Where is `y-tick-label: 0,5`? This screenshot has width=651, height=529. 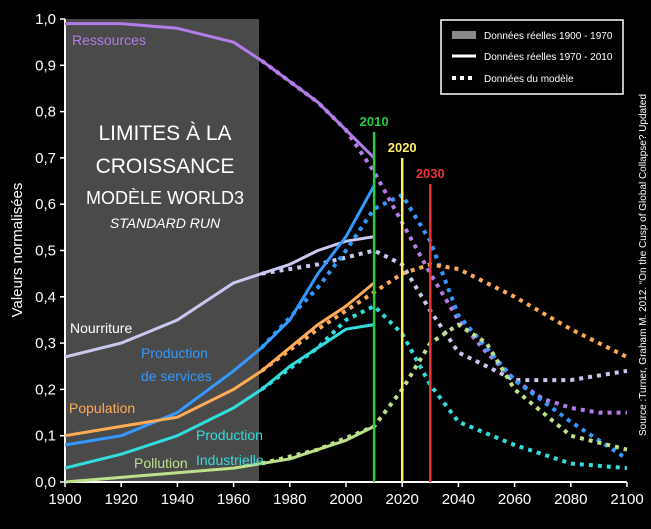 y-tick-label: 0,5 is located at coordinates (45, 251).